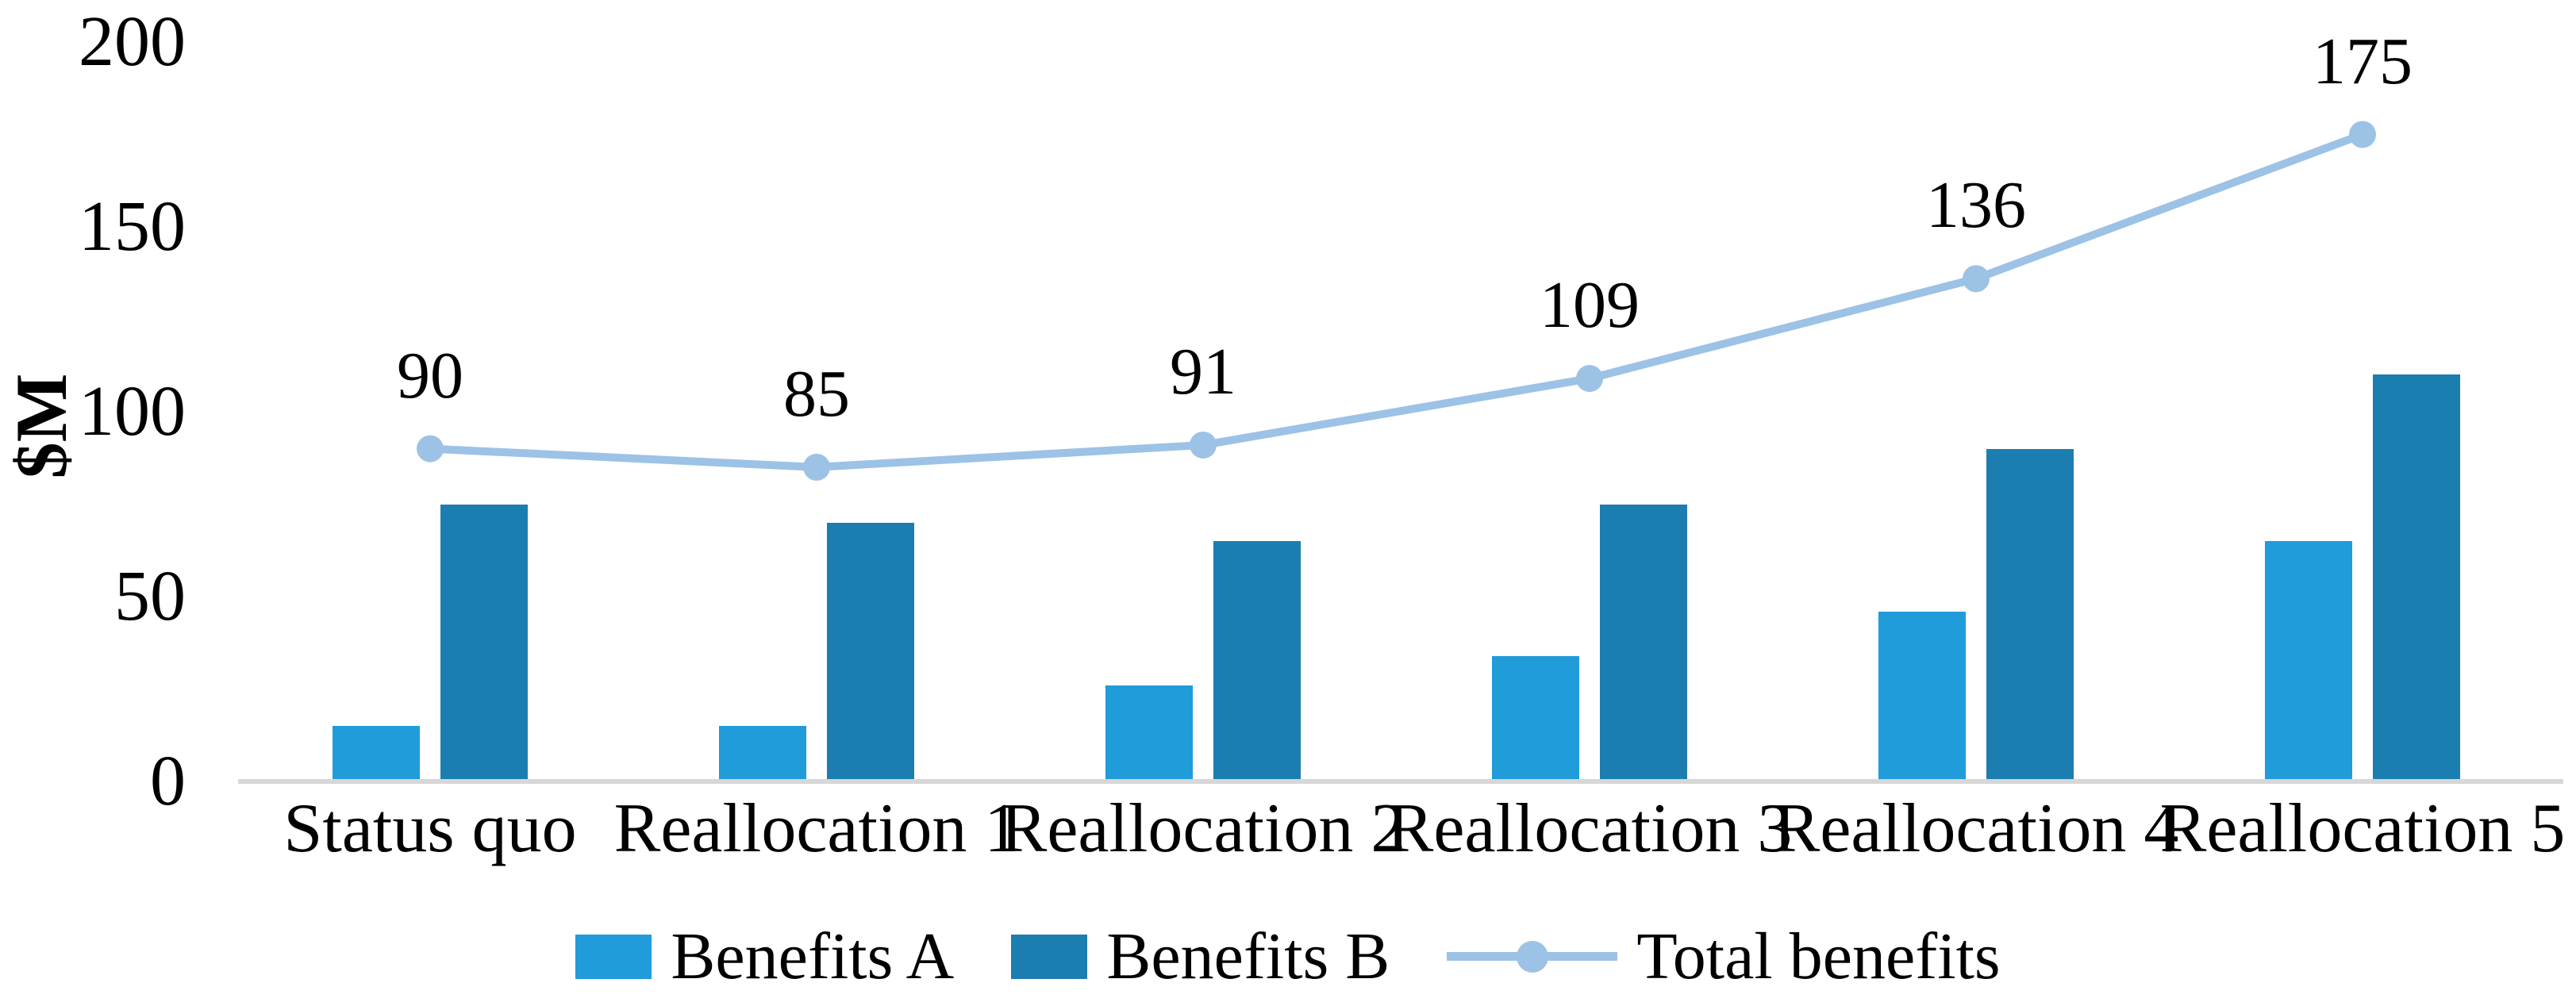 The width and height of the screenshot is (2576, 1002). Describe the element at coordinates (2362, 828) in the screenshot. I see `x-category-label: Reallocation 5` at that location.